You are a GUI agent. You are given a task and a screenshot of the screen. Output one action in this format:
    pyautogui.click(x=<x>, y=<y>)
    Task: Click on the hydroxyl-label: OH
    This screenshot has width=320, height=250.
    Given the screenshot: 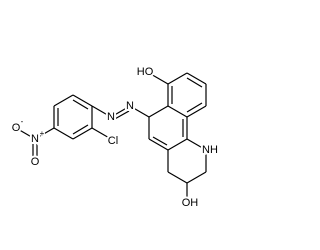 What is the action you would take?
    pyautogui.click(x=190, y=203)
    